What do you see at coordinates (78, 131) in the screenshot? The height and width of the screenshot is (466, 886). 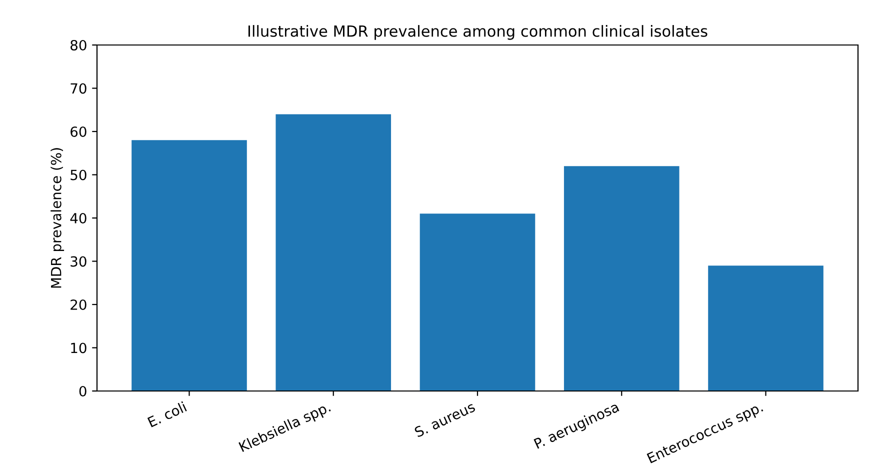 I see `y-tick-label: 60` at bounding box center [78, 131].